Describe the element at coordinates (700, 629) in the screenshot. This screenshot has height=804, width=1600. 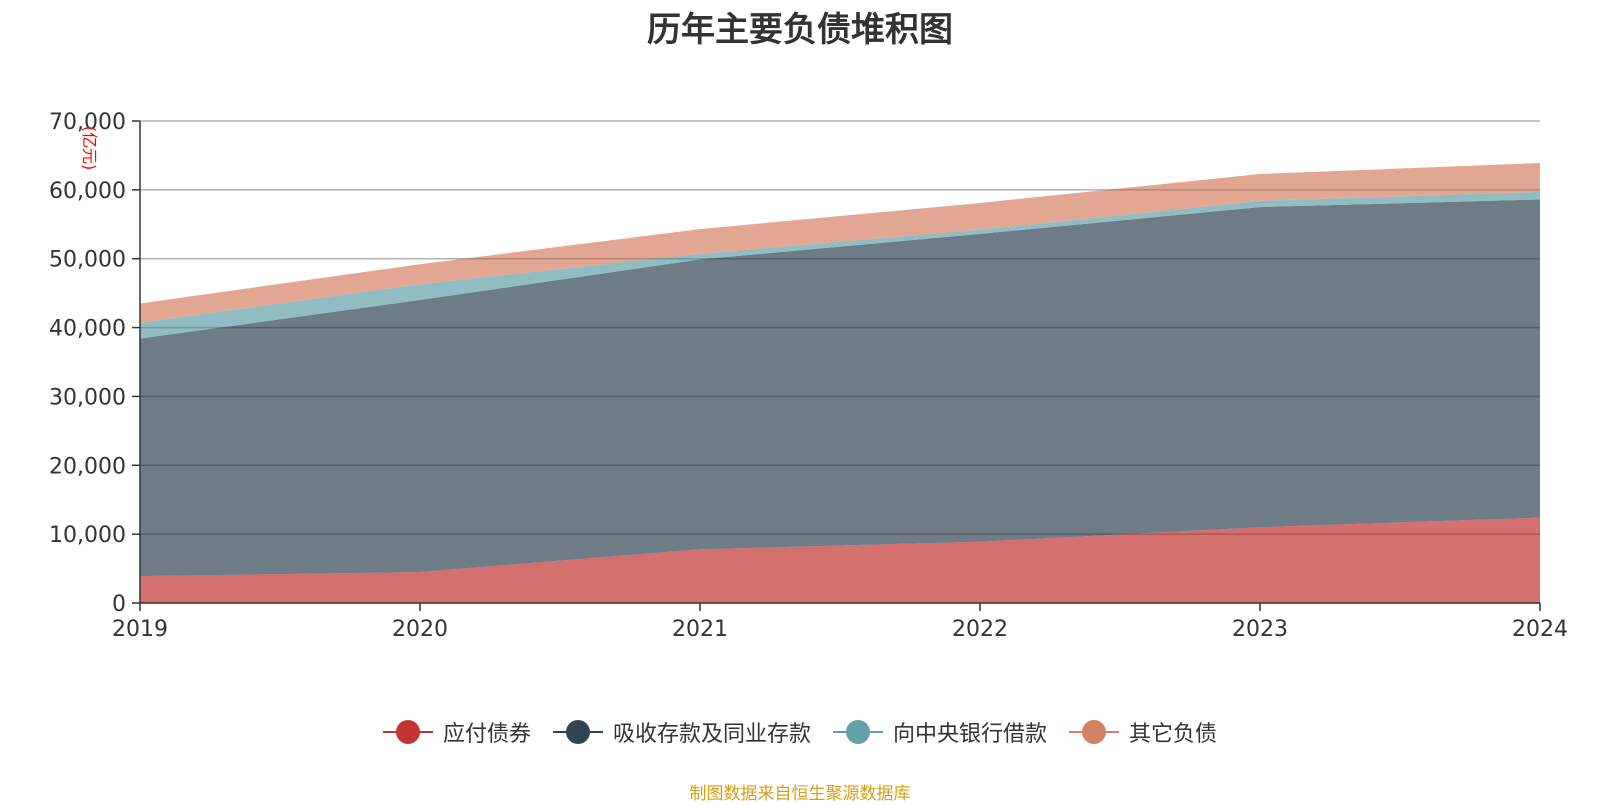
I see `x-tick-label: 2021` at that location.